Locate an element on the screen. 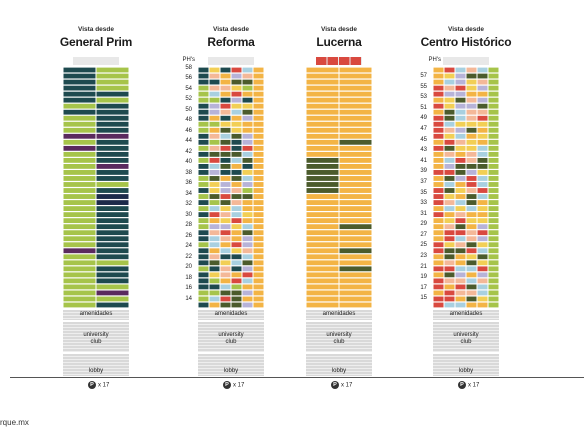 The height and width of the screenshot is (438, 584). club-label-2: club is located at coordinates (339, 342).